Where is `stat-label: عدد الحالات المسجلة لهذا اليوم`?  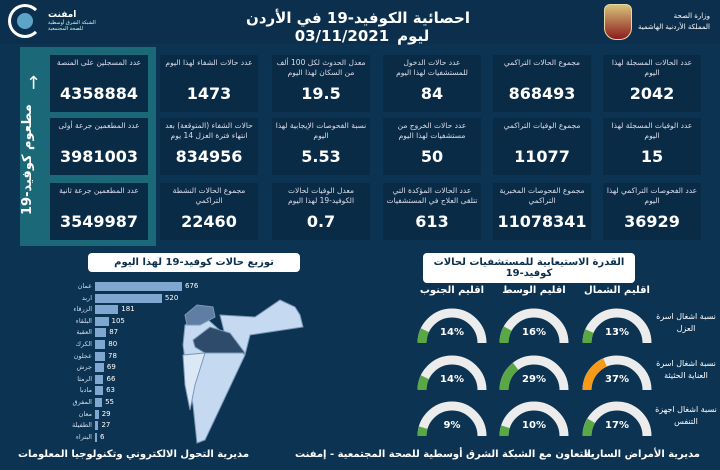
stat-label: عدد الحالات المسجلة لهذا اليوم is located at coordinates (652, 67).